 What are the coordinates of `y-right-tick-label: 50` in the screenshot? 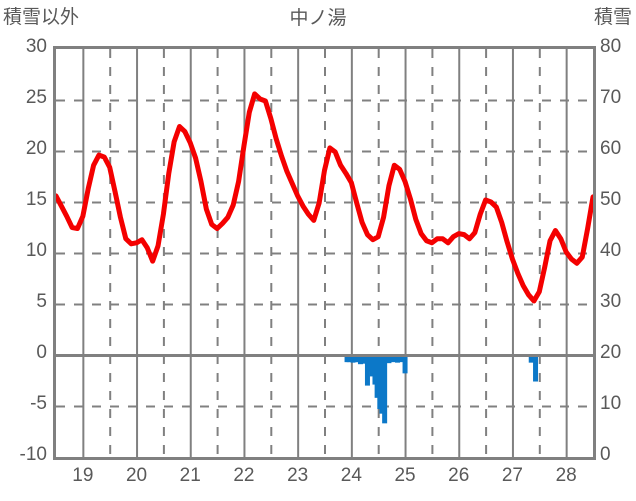 It's located at (611, 199).